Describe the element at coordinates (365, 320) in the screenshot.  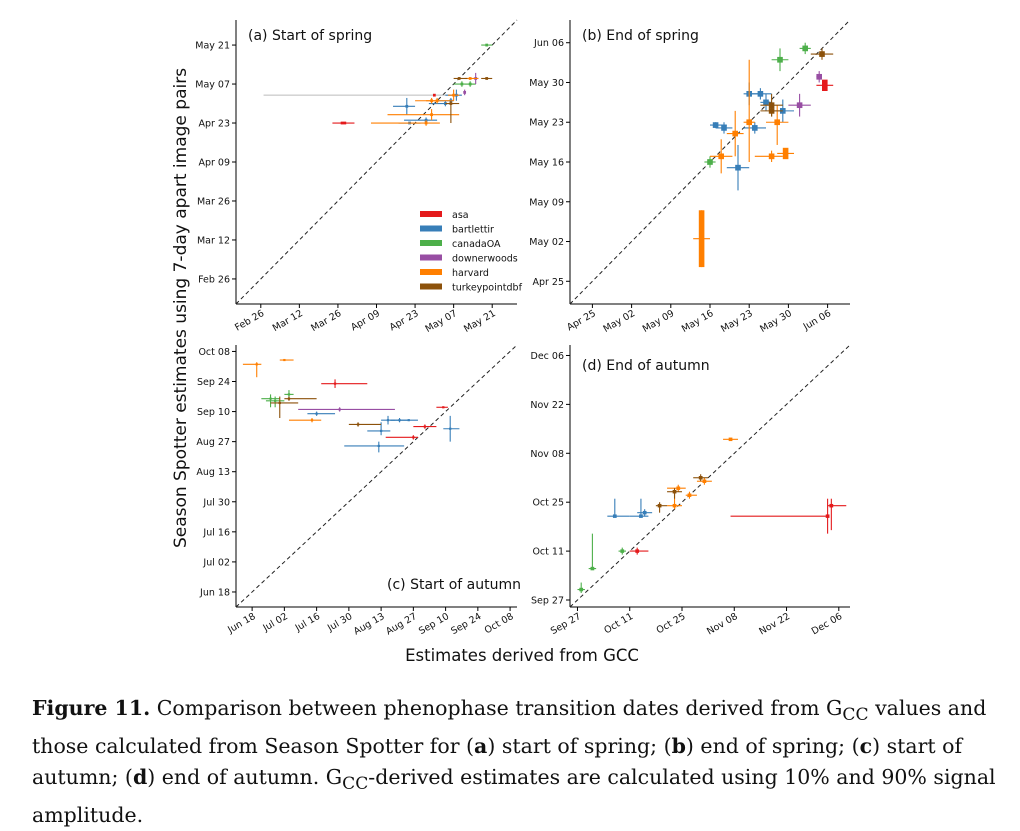
I see `x-tick-label: Apr 09` at that location.